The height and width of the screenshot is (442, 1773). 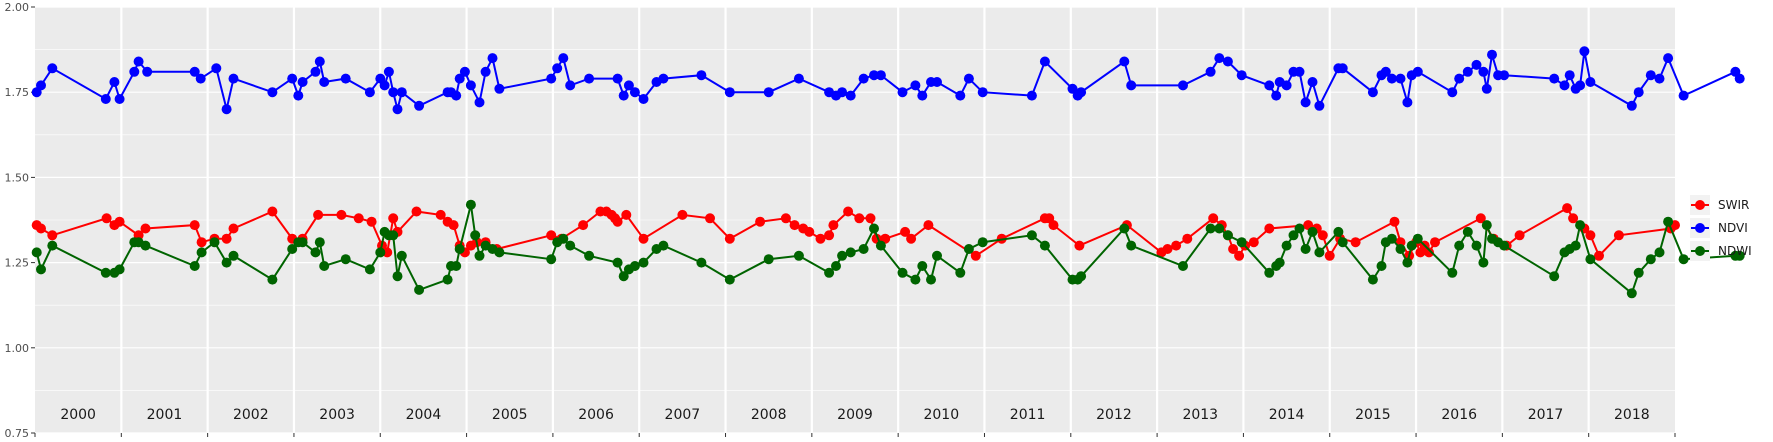 I want to click on year-label: 2009, so click(x=855, y=415).